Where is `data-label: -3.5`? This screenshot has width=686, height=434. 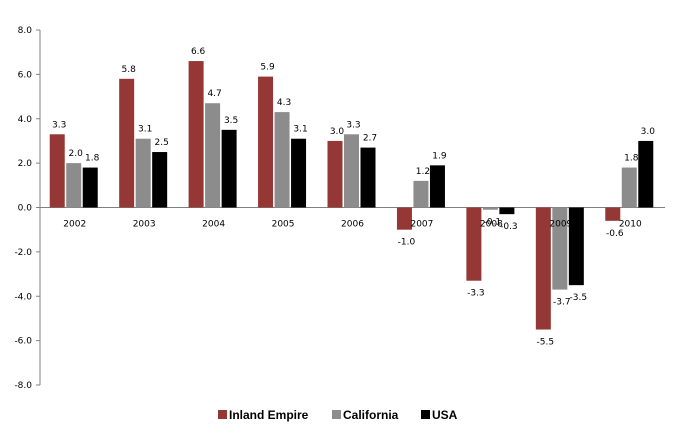
data-label: -3.5 is located at coordinates (579, 298).